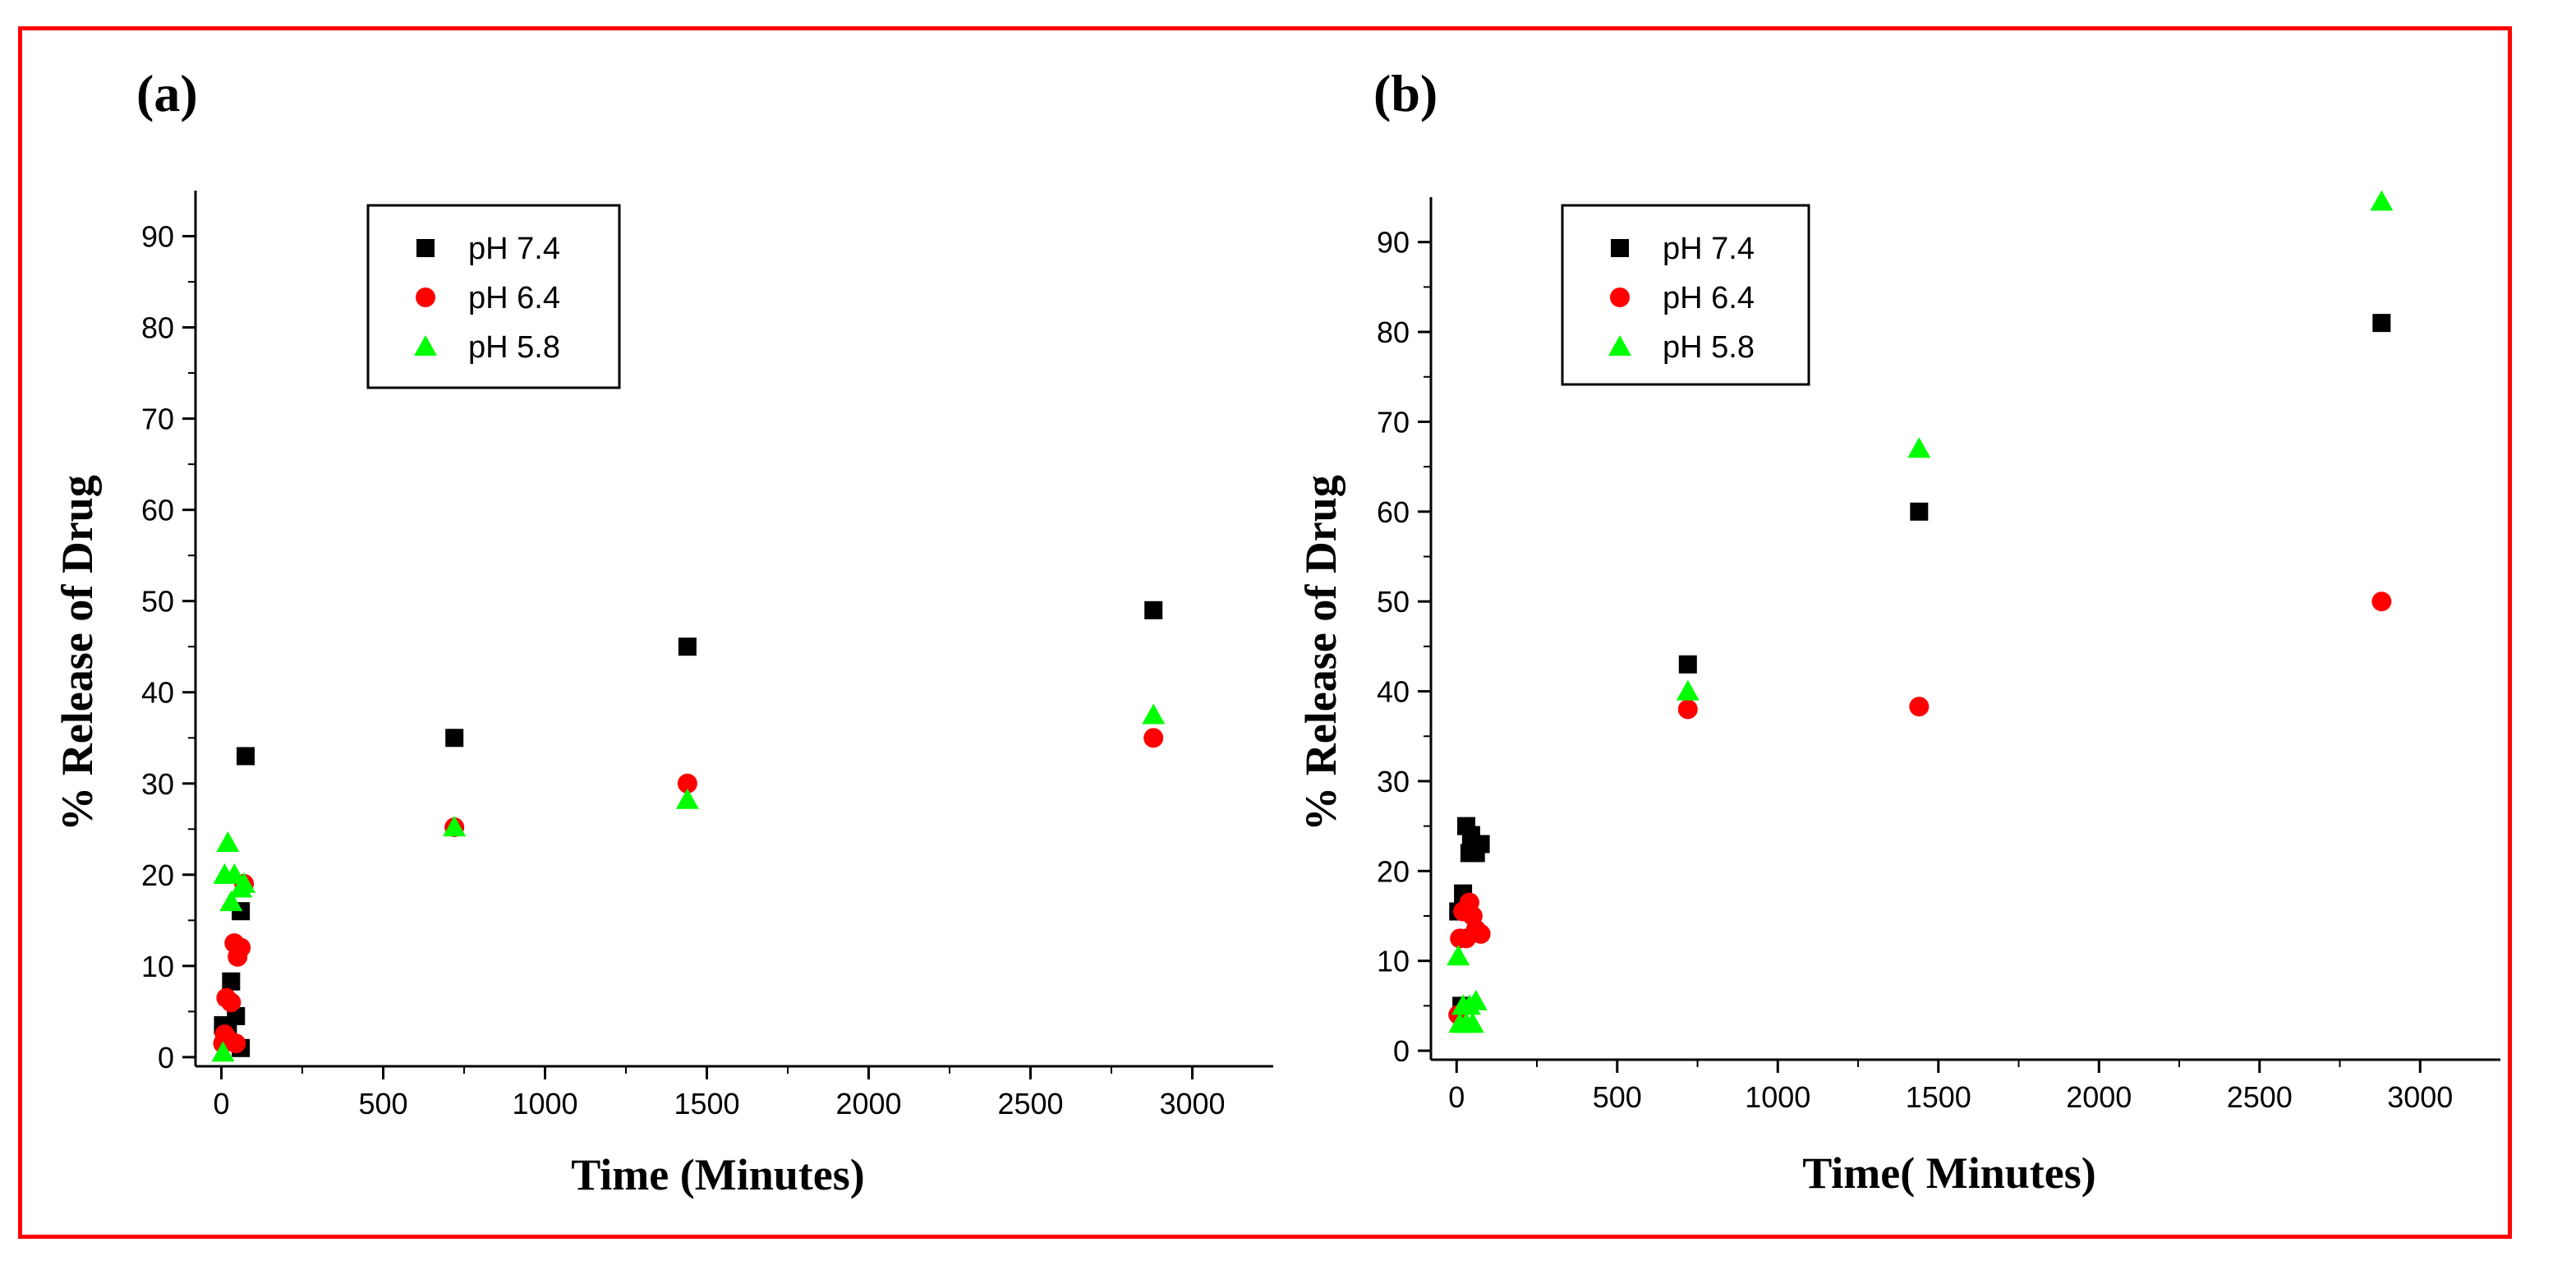 The image size is (2576, 1270). Describe the element at coordinates (1405, 93) in the screenshot. I see `panel-label: (b)` at that location.